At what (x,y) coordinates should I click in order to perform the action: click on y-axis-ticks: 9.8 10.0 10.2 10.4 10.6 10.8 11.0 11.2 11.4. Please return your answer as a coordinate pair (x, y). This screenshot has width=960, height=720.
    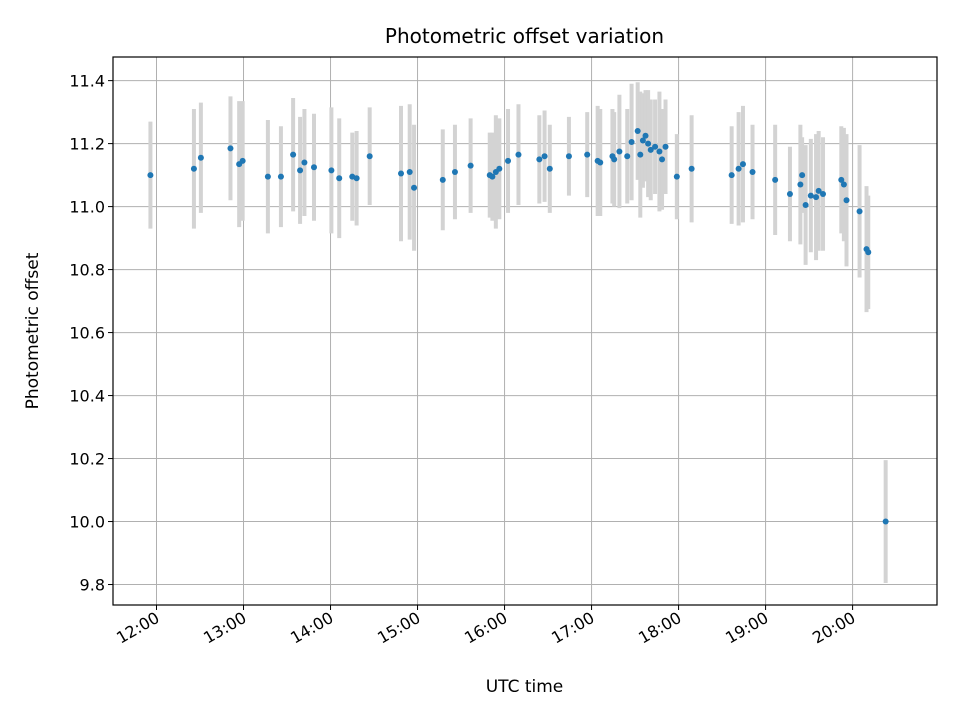
    Looking at the image, I should click on (91, 333).